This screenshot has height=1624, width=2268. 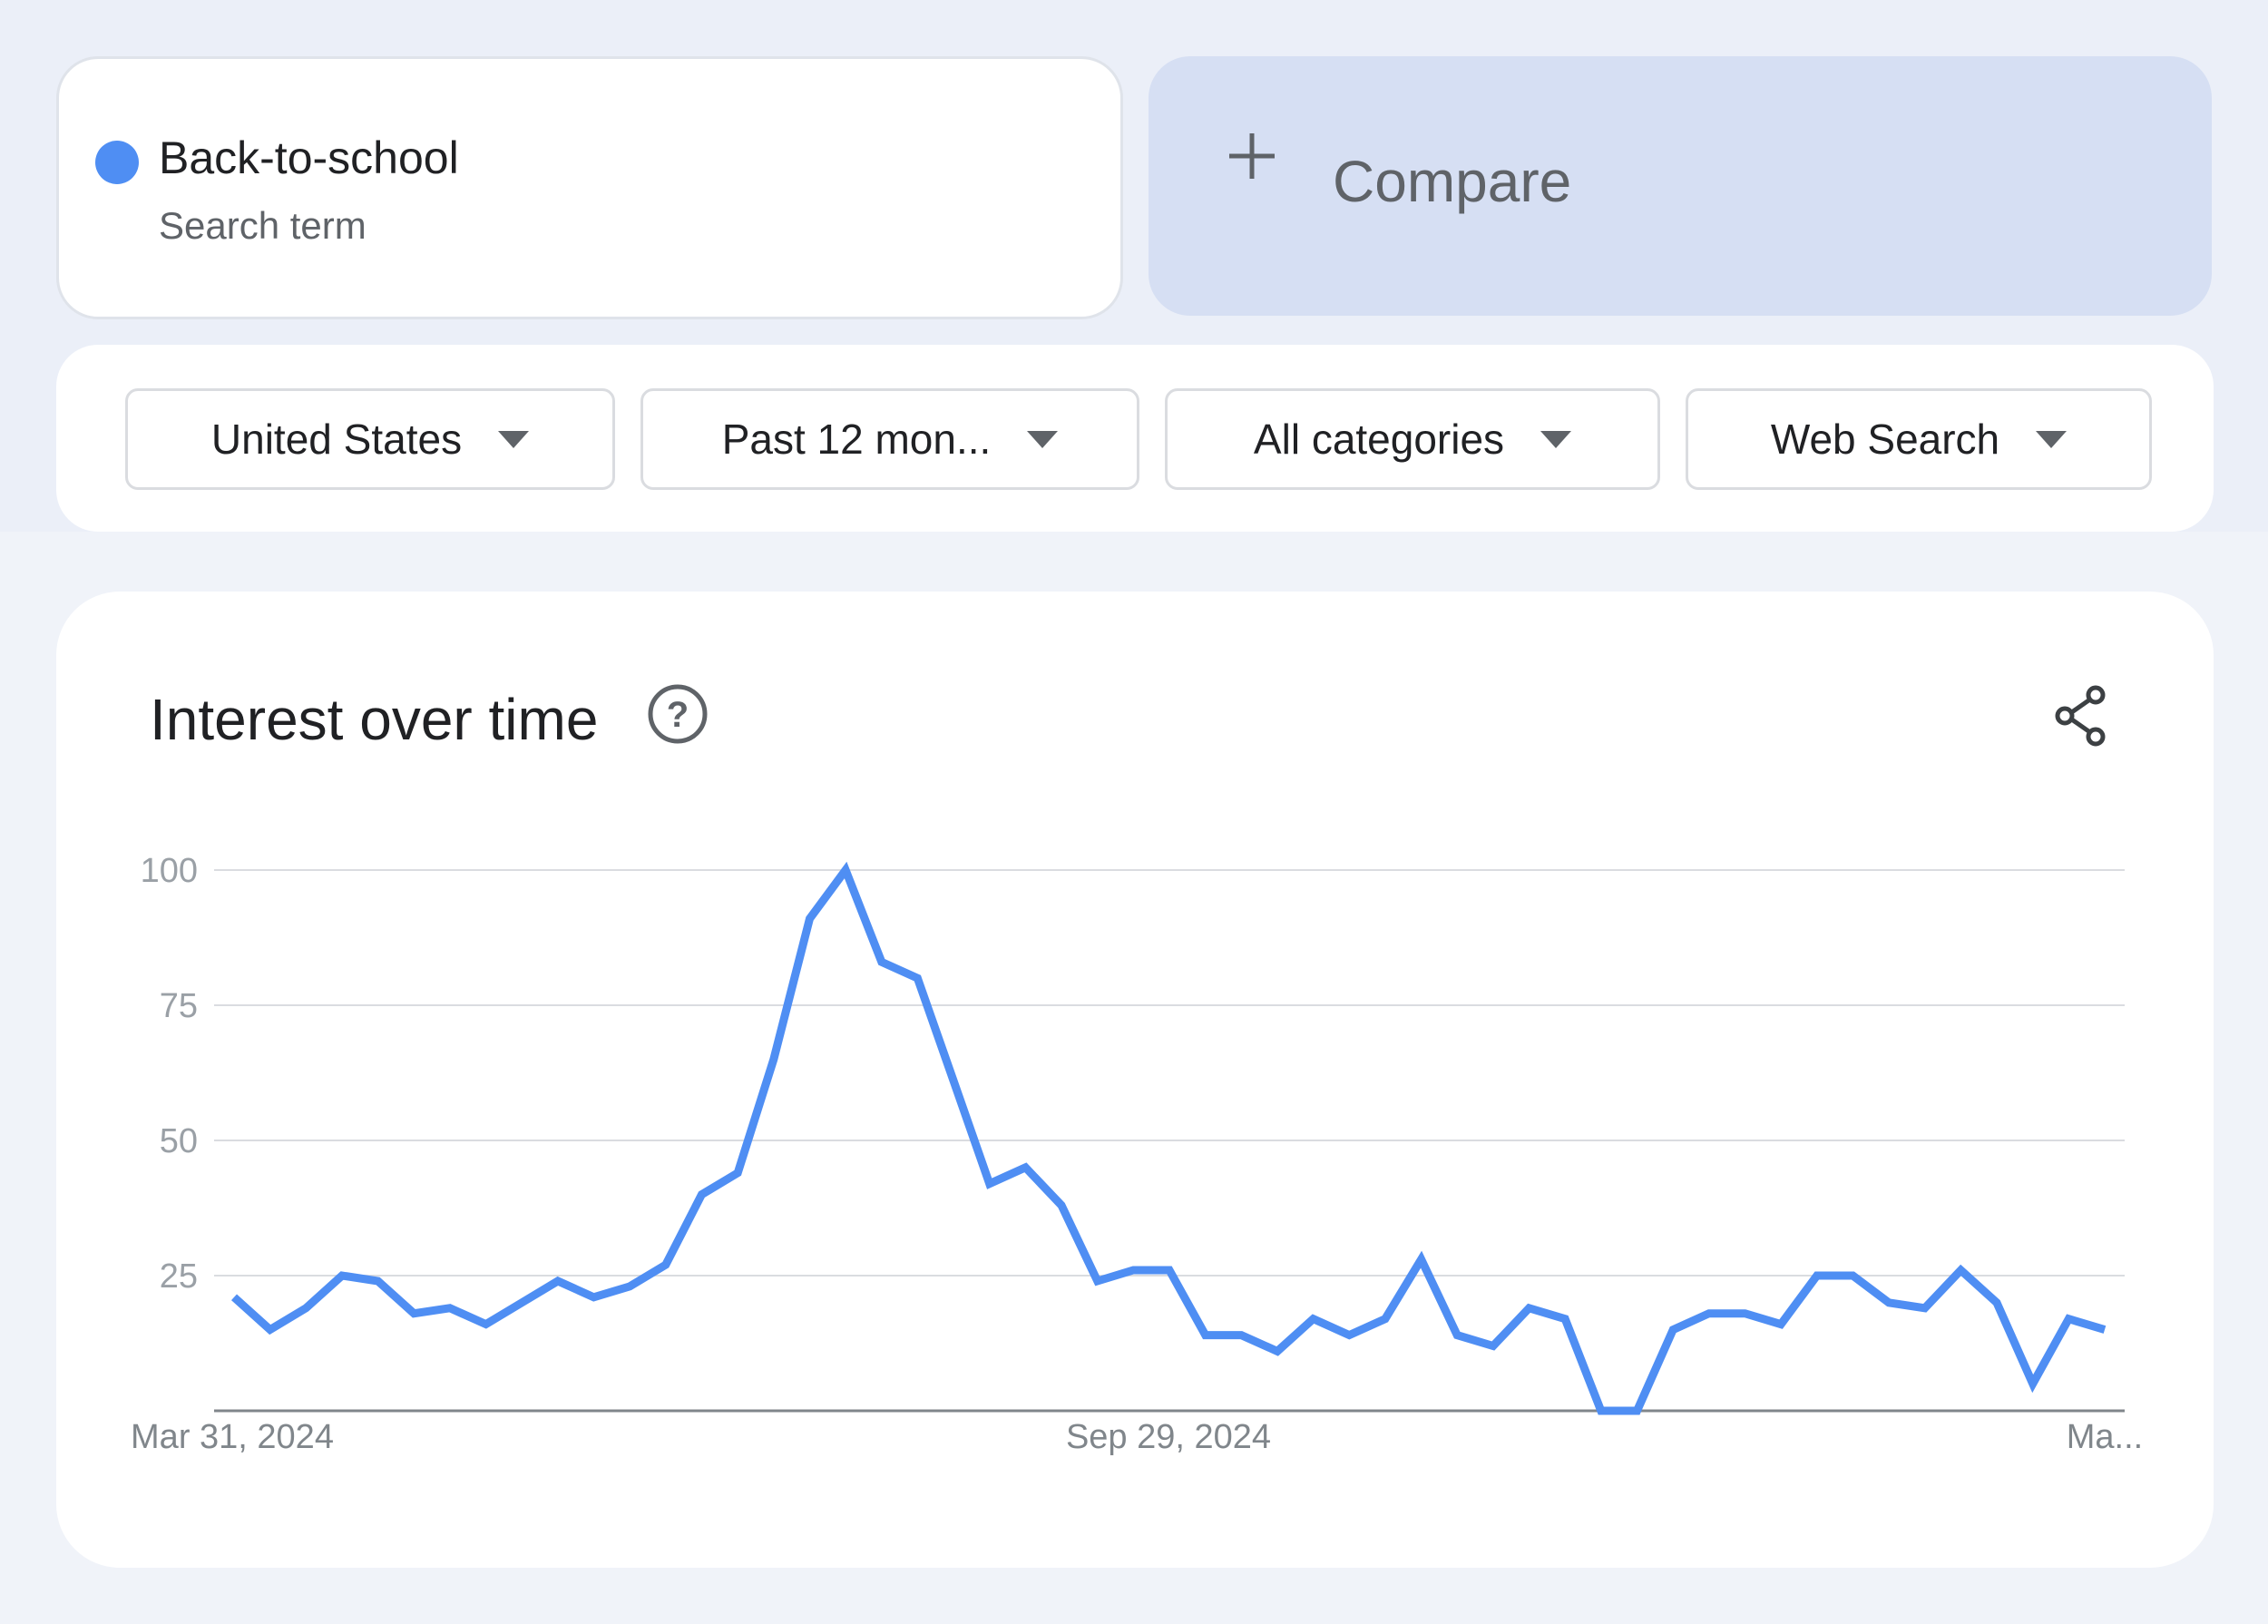 What do you see at coordinates (179, 1141) in the screenshot?
I see `y-tick-label: 50` at bounding box center [179, 1141].